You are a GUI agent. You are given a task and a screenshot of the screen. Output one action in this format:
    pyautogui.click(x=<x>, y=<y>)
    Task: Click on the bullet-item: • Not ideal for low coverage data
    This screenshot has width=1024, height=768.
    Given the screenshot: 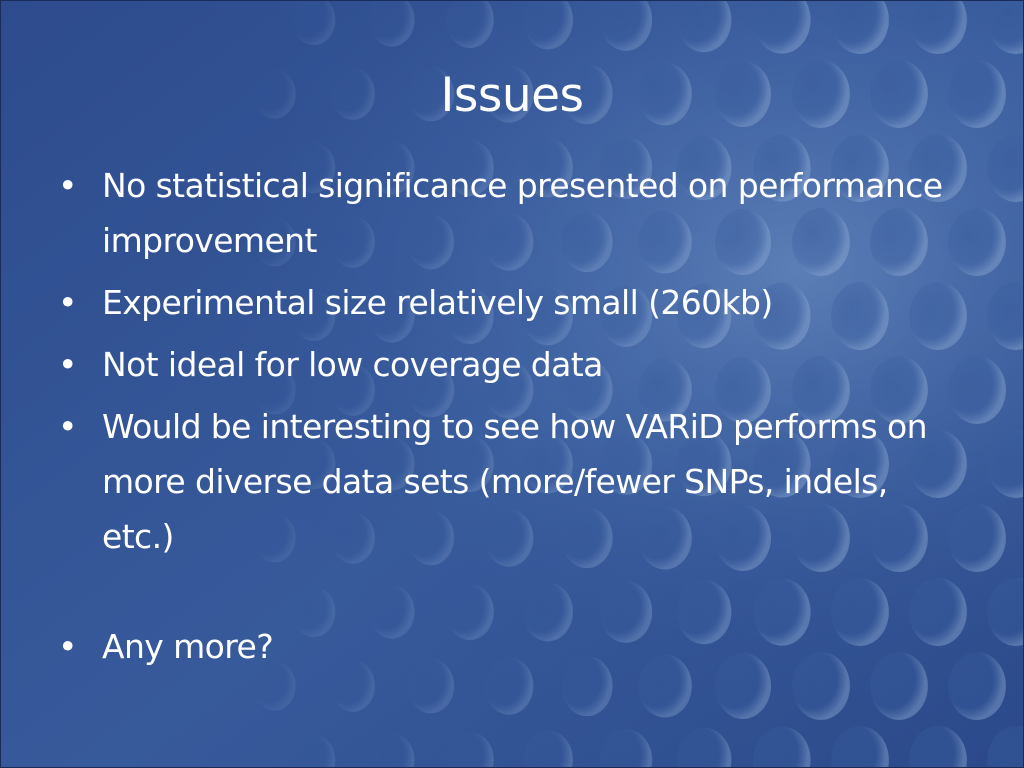 What is the action you would take?
    pyautogui.click(x=508, y=364)
    